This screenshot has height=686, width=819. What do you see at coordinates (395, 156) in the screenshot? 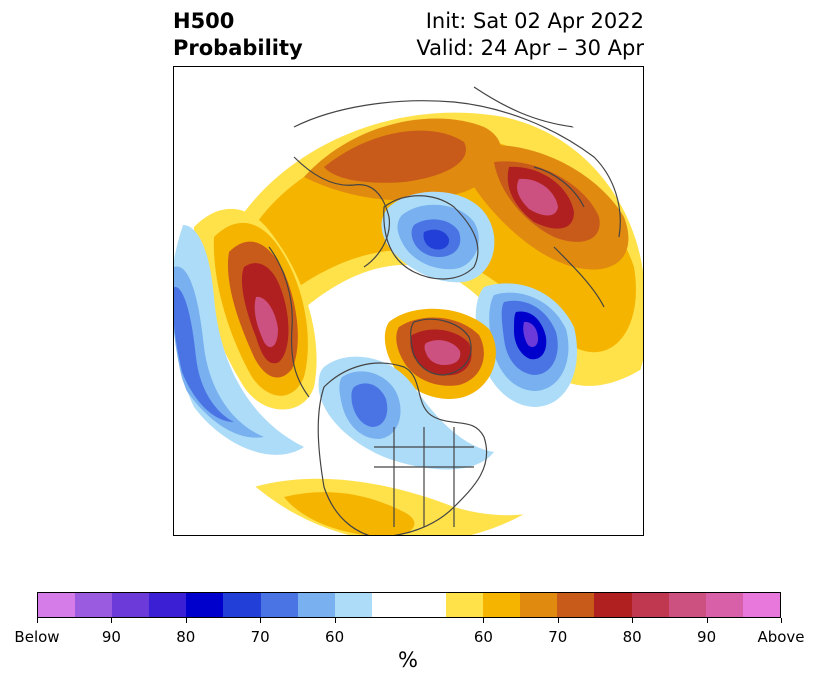
I see `anomaly-rust-nw` at bounding box center [395, 156].